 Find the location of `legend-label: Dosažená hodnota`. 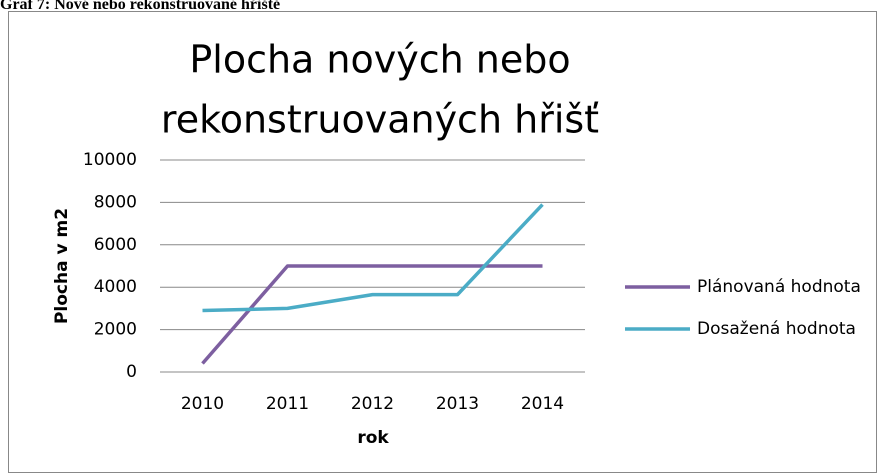

legend-label: Dosažená hodnota is located at coordinates (776, 329).